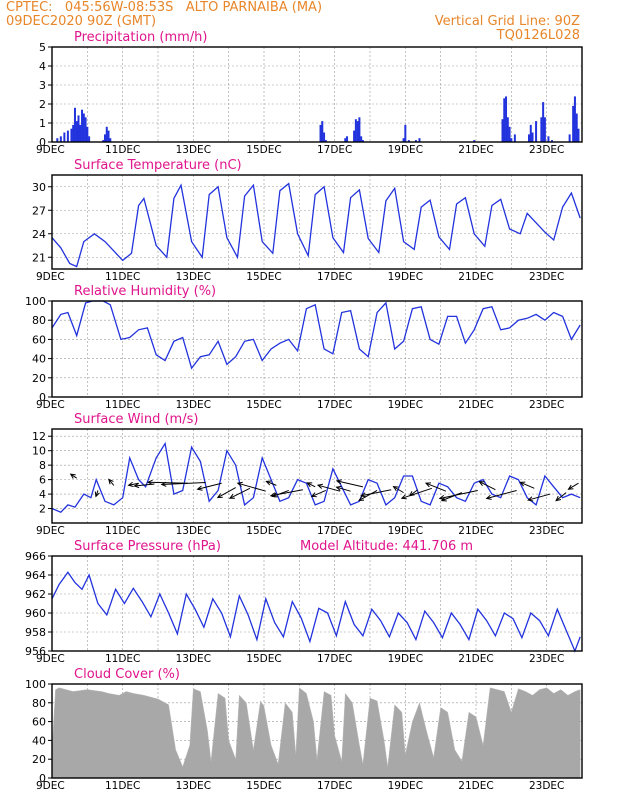 Image resolution: width=618 pixels, height=800 pixels. Describe the element at coordinates (35, 594) in the screenshot. I see `y-tick-label: 962` at that location.